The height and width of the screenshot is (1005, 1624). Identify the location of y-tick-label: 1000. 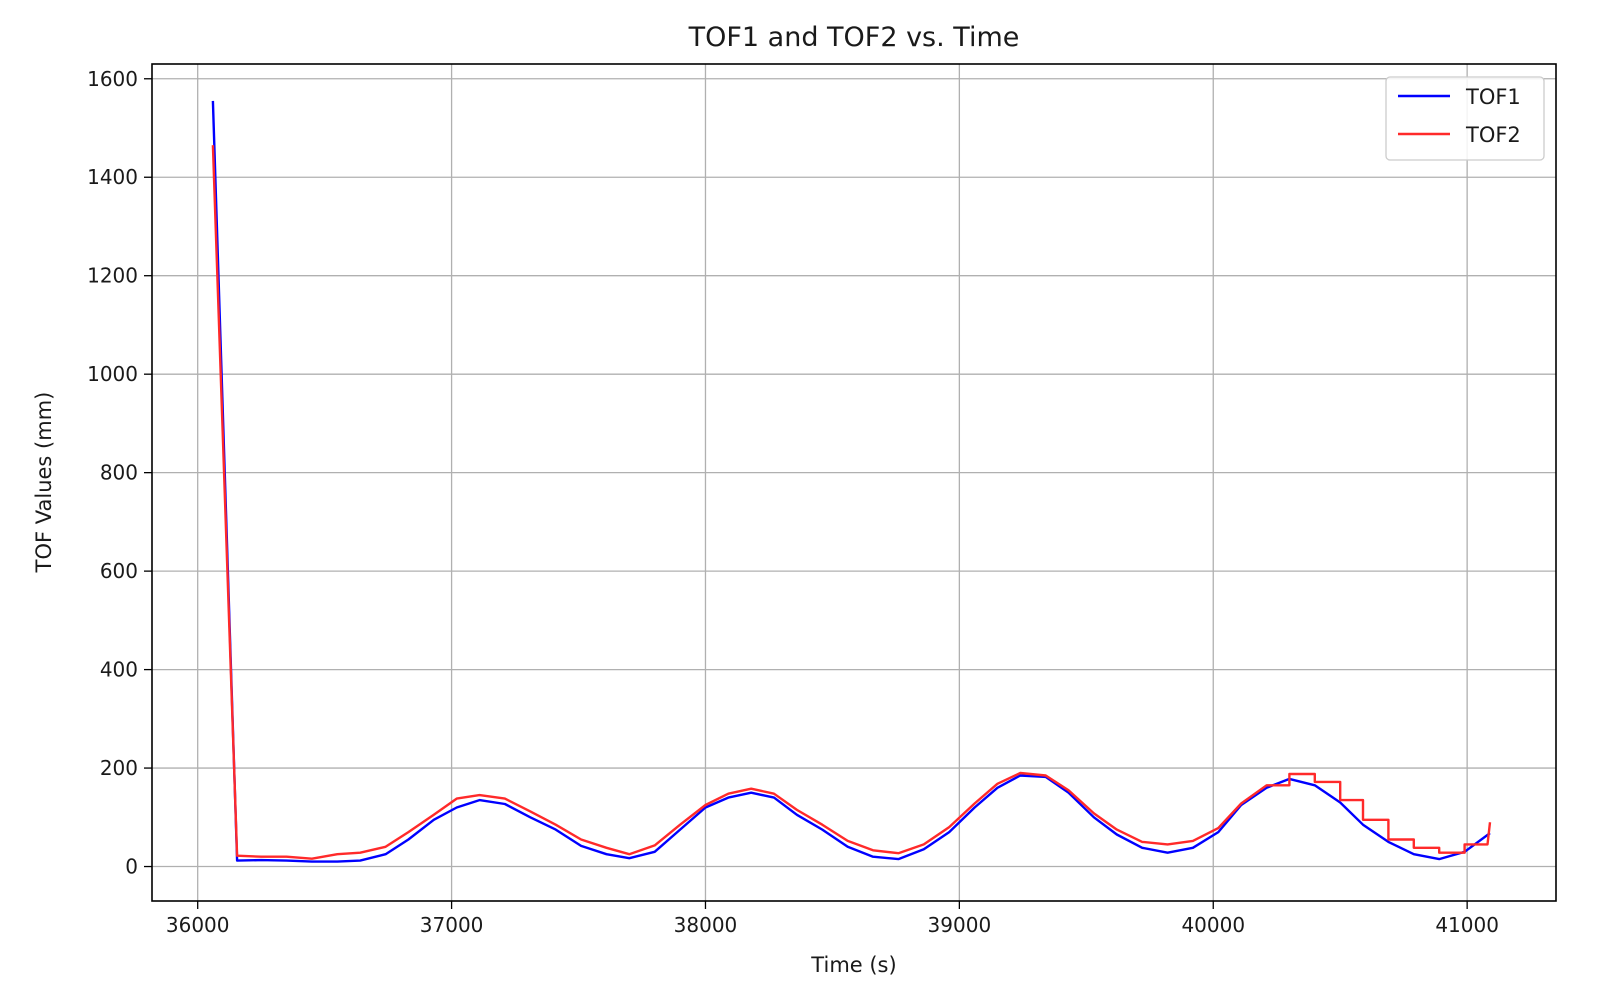
(112, 374).